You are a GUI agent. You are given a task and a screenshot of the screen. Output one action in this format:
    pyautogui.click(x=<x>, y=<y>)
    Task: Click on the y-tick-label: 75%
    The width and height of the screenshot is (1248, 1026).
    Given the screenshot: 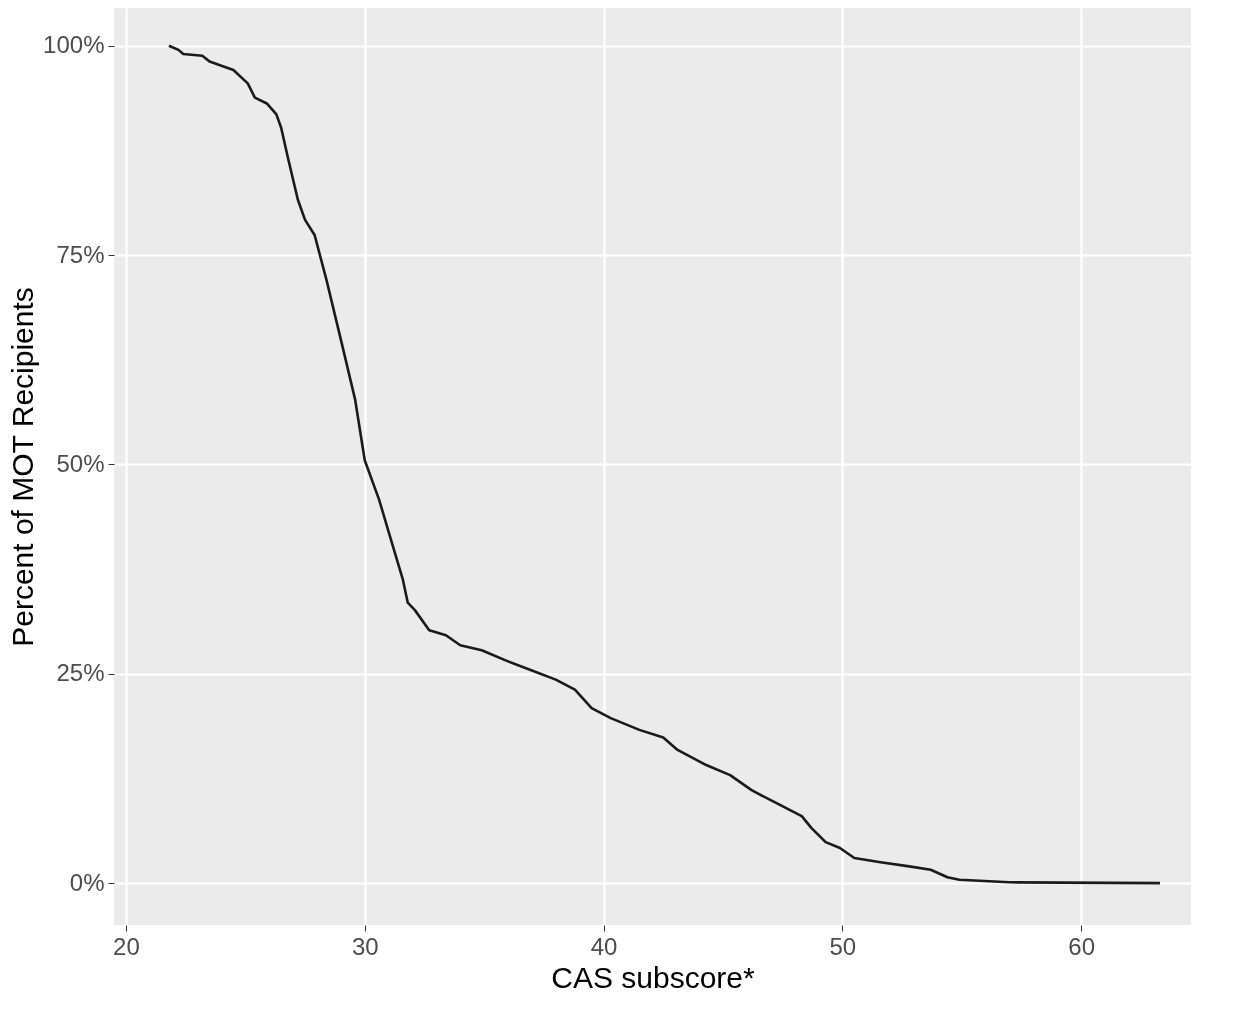 What is the action you would take?
    pyautogui.click(x=80, y=254)
    